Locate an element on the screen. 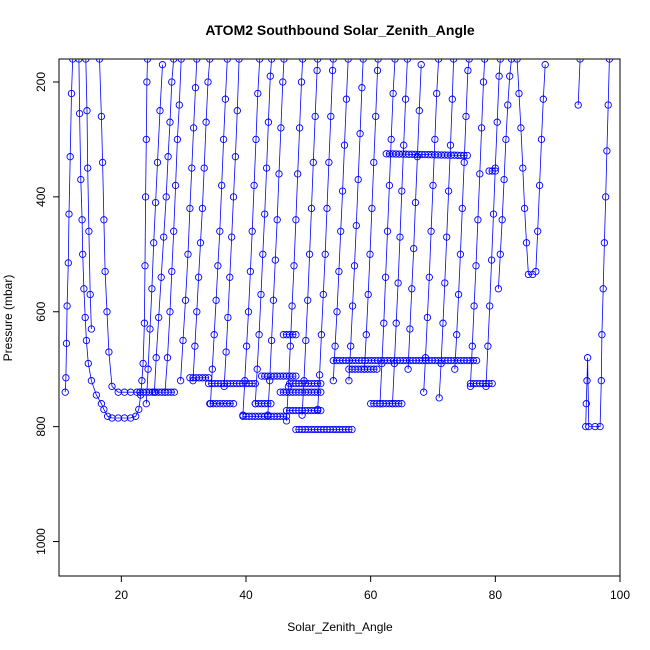 The height and width of the screenshot is (650, 650). y-tick-label: 1000 is located at coordinates (41, 541).